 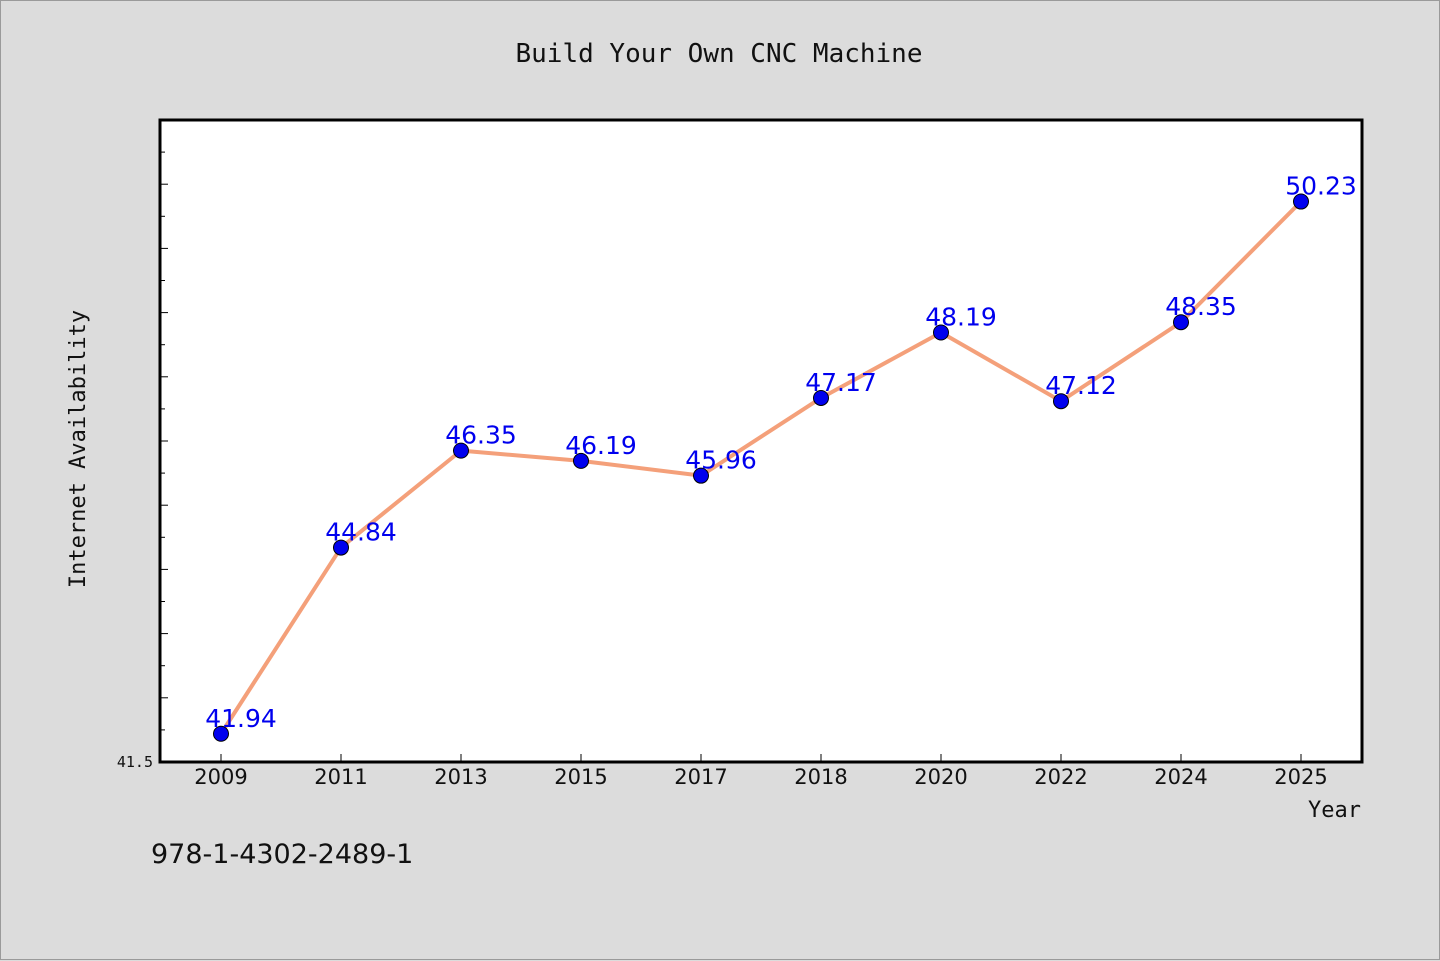 I want to click on y-axis-min-label: 41.5, so click(x=135, y=762).